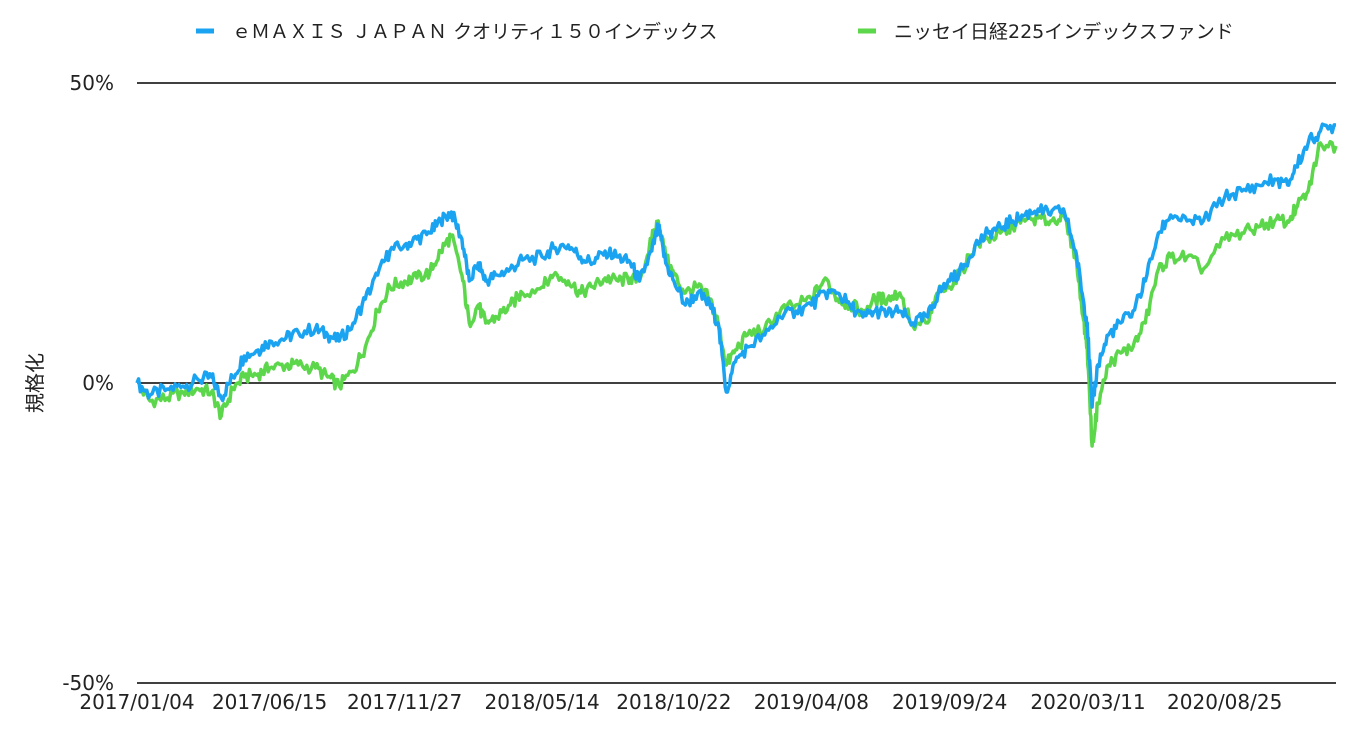 Image resolution: width=1360 pixels, height=736 pixels. I want to click on x-tick-label: 2018/05/14, so click(541, 702).